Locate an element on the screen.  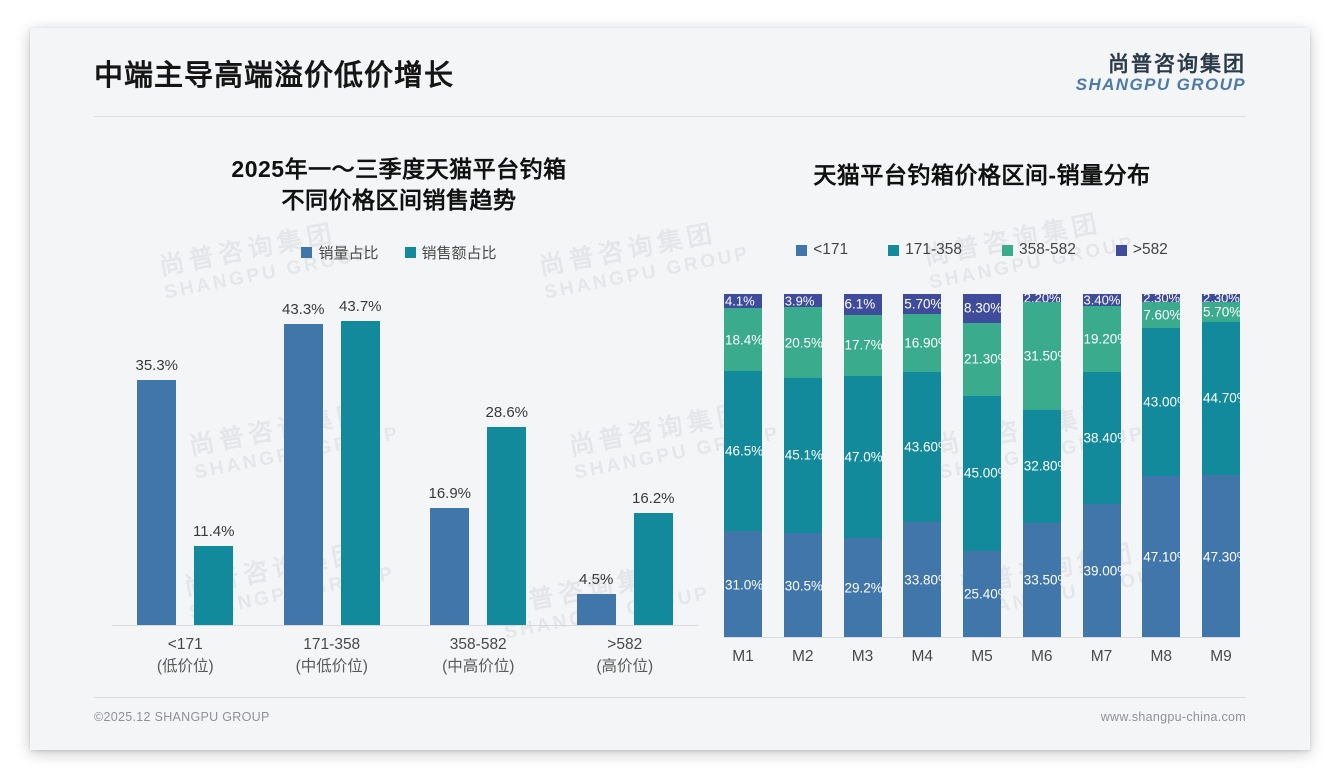
stacked-bar-segment: 16.90% is located at coordinates (922, 342).